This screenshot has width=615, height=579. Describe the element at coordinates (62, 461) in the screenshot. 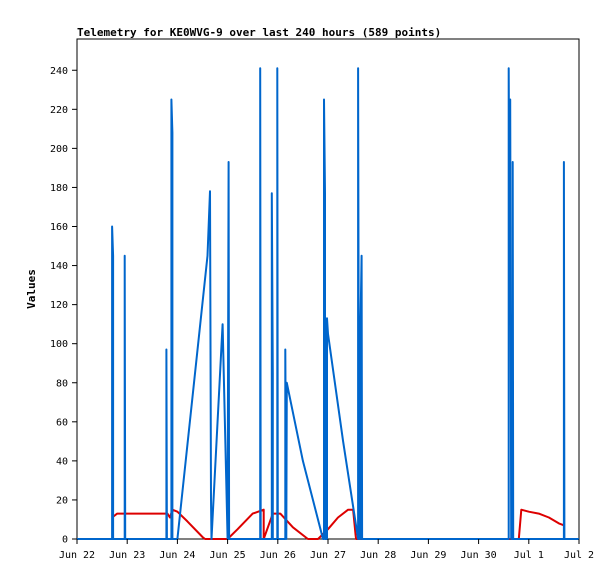

I see `y-tick-label: 40` at that location.